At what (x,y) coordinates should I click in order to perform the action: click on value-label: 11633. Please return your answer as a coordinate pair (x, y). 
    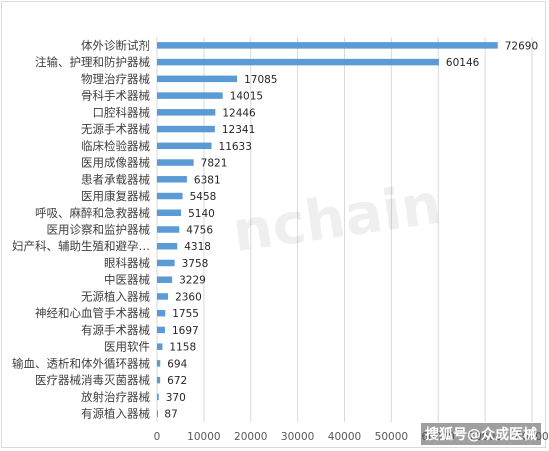
    Looking at the image, I should click on (235, 147).